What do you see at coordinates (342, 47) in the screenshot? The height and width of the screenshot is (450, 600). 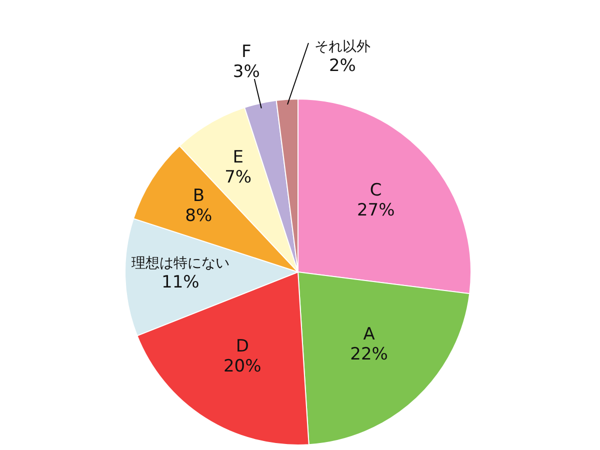 I see `slice-label: それ以外` at bounding box center [342, 47].